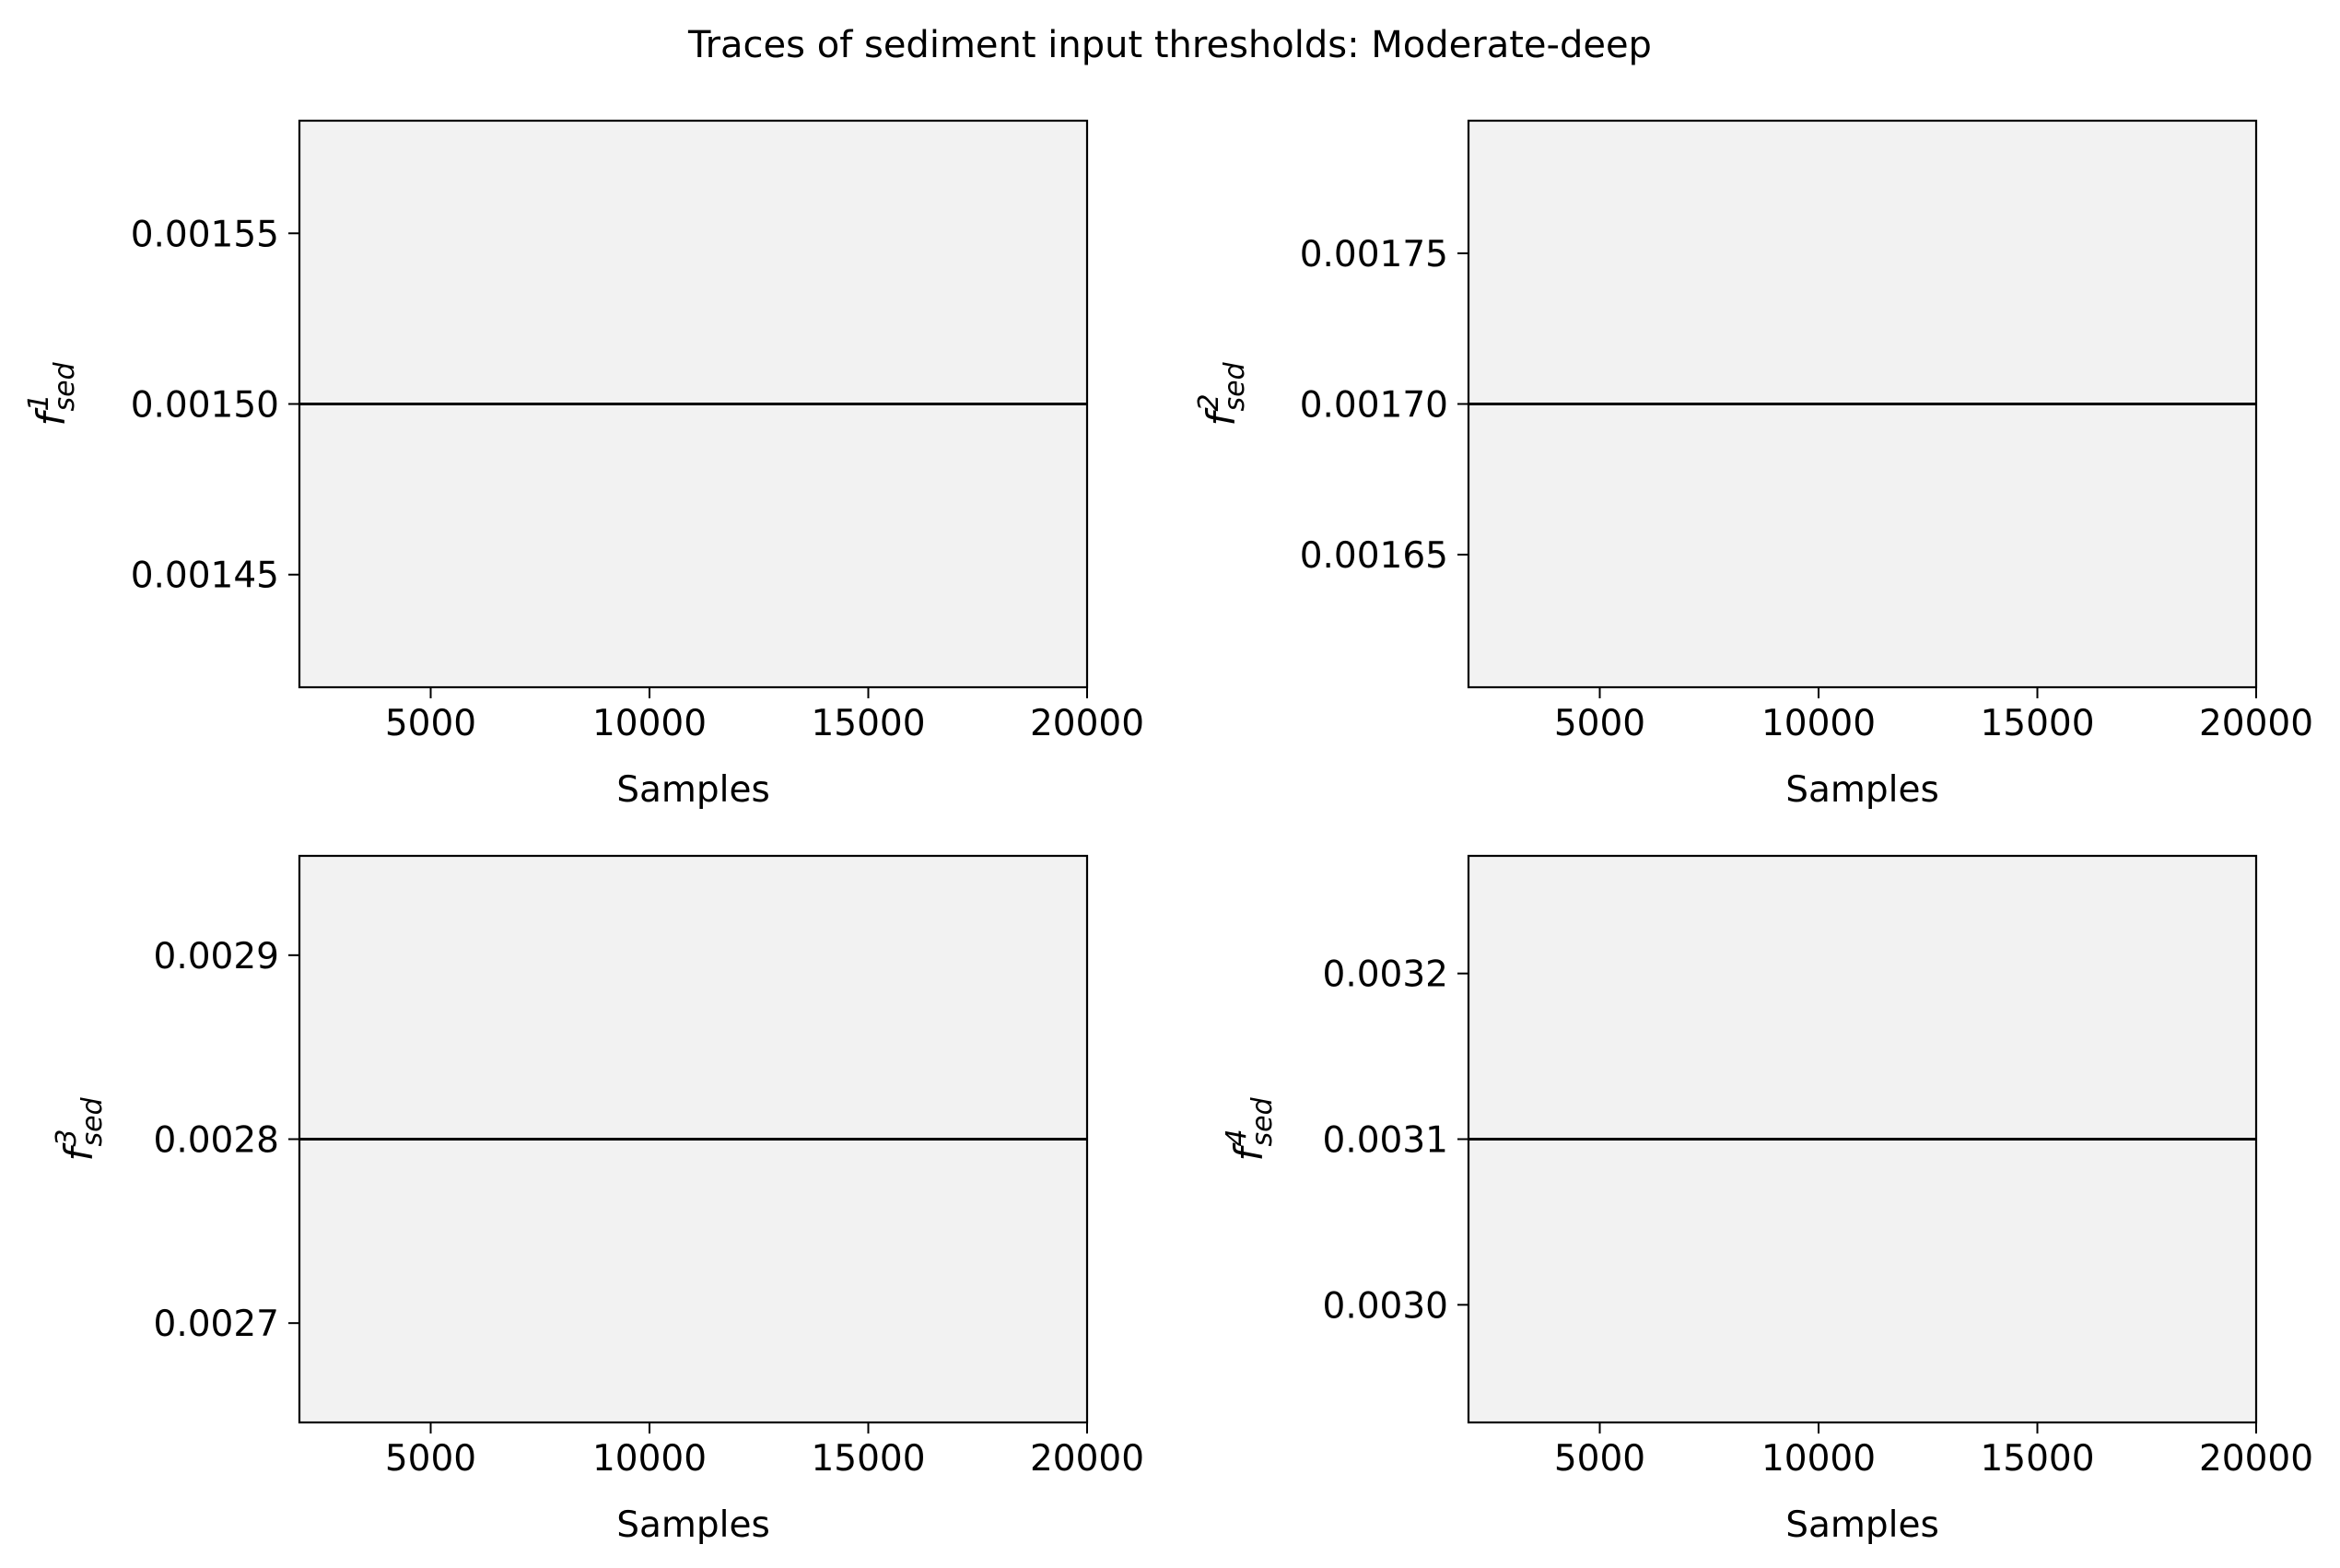 The width and height of the screenshot is (2340, 1568). What do you see at coordinates (1385, 1141) in the screenshot?
I see `y-tick-label: 0.0031` at bounding box center [1385, 1141].